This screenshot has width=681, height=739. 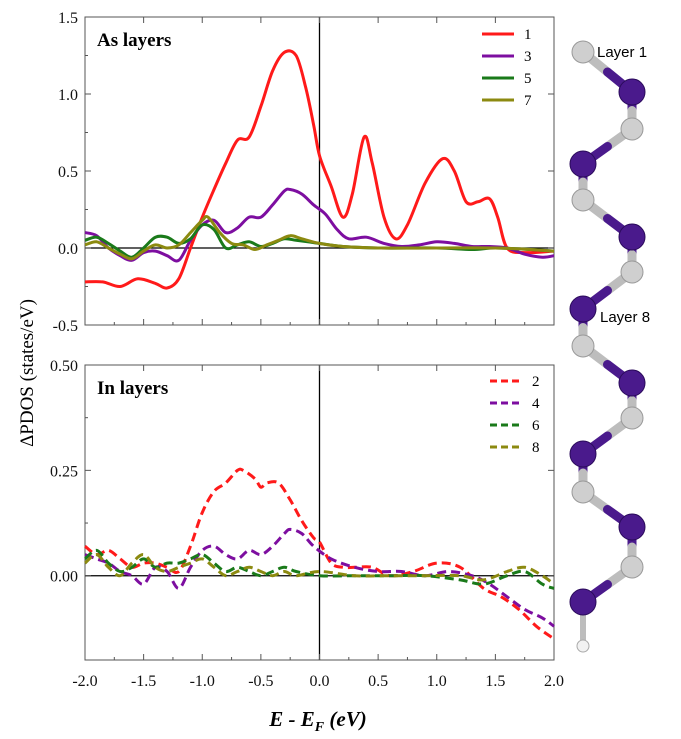 What do you see at coordinates (65, 326) in the screenshot?
I see `y-tick-label: -0.5` at bounding box center [65, 326].